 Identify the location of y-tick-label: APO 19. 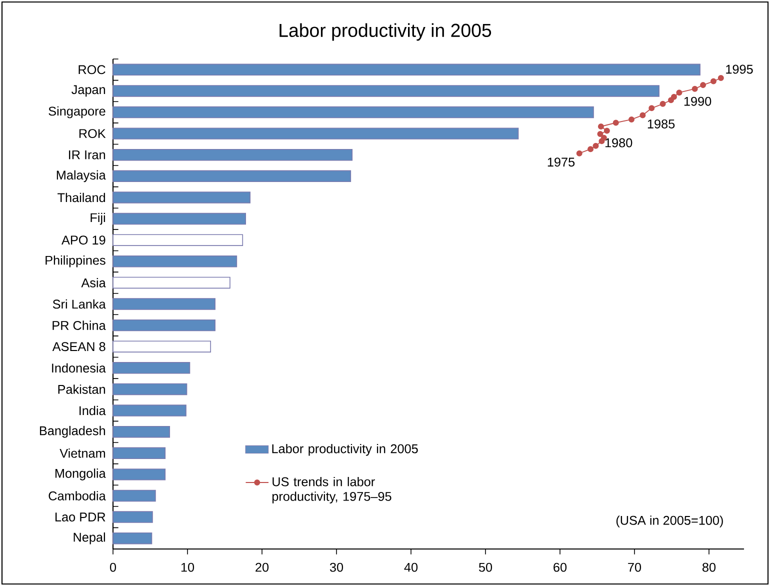
(84, 240).